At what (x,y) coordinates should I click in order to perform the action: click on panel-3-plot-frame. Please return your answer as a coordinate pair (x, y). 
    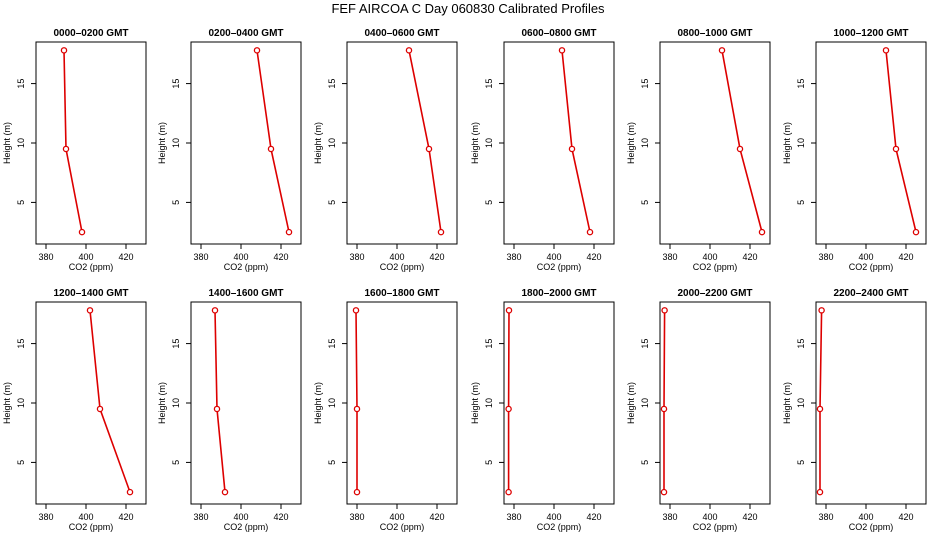
    Looking at the image, I should click on (402, 143).